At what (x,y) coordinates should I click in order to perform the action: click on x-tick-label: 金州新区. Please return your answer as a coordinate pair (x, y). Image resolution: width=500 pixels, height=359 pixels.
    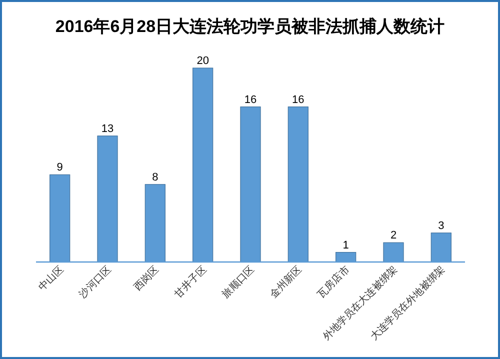
    Looking at the image, I should click on (286, 282).